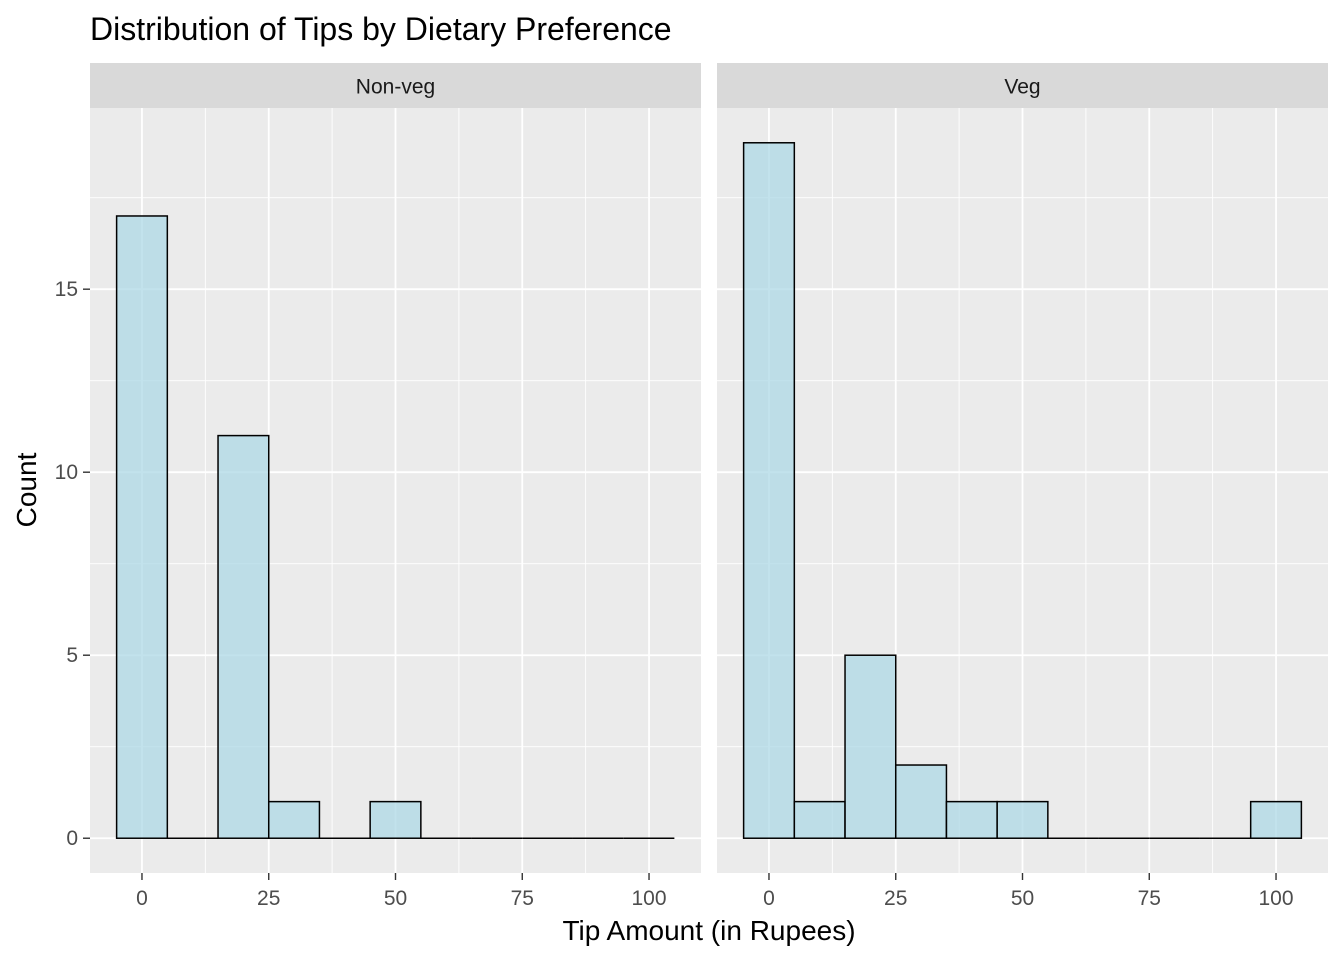 This screenshot has width=1344, height=960. I want to click on facet-strip-label: Veg, so click(1022, 87).